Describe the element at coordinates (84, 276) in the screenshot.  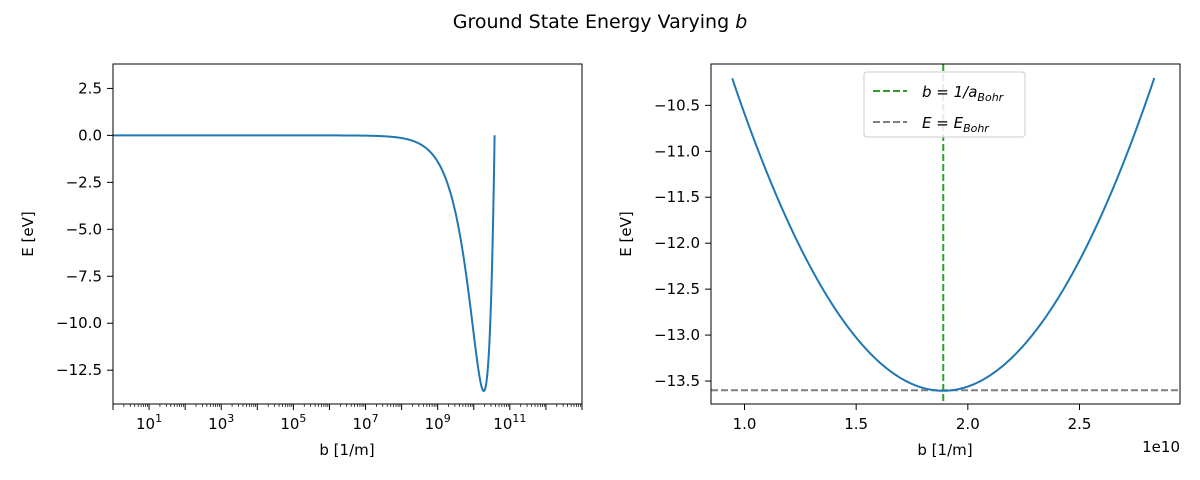
I see `left-y-tick-label: −7.5` at that location.